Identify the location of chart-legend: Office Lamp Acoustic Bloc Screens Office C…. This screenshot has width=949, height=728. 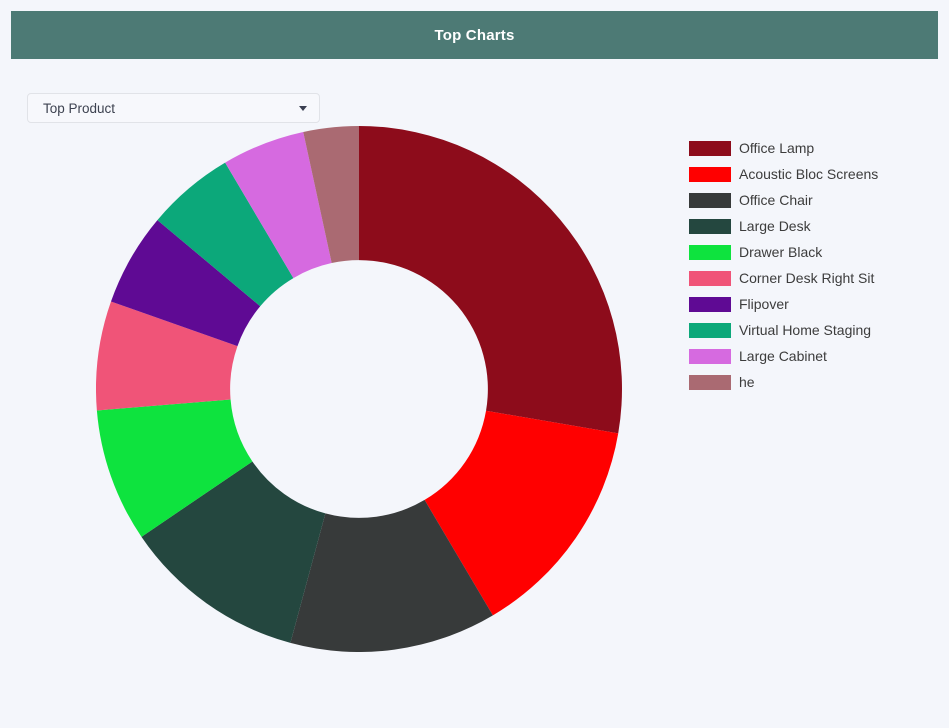
(783, 265).